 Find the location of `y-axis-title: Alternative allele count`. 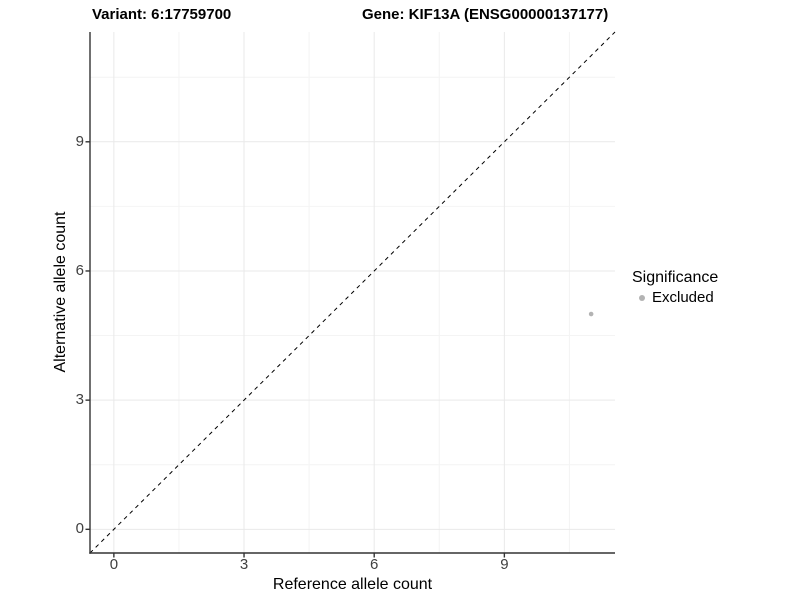

y-axis-title: Alternative allele count is located at coordinates (60, 292).